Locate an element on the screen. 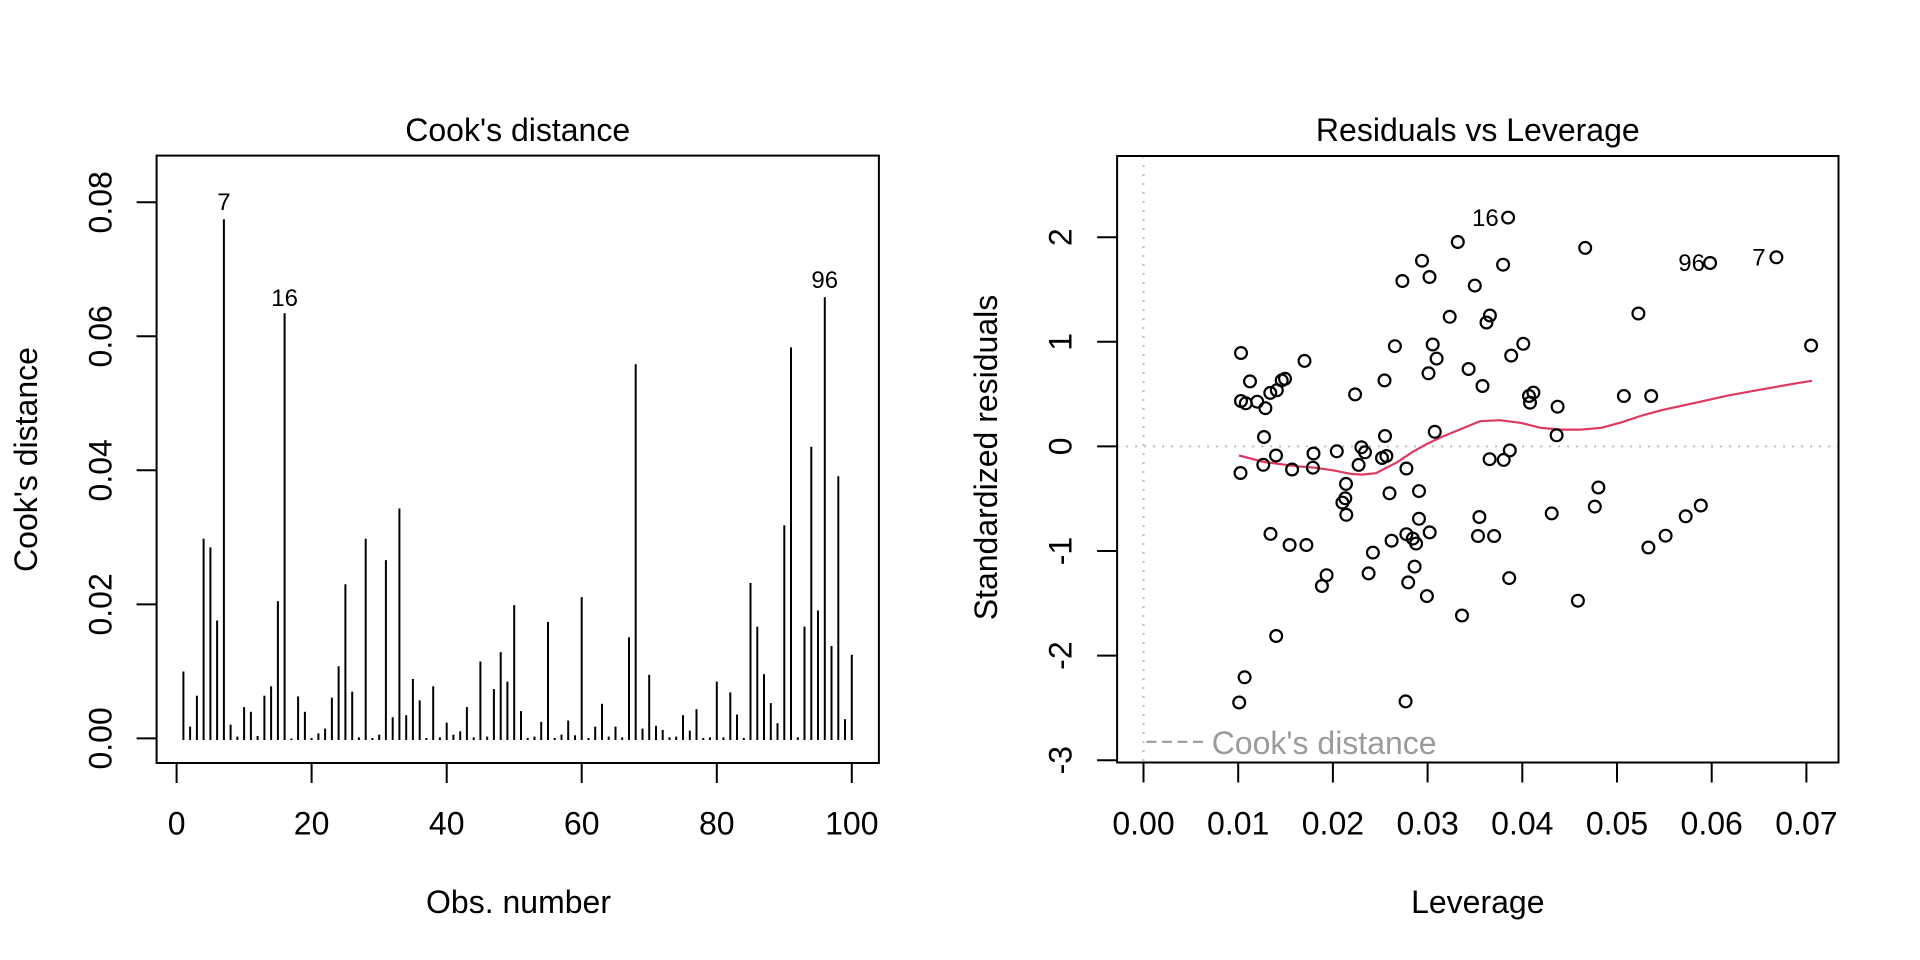 The image size is (1920, 960). svg-text: Standardized residuals is located at coordinates (986, 458).